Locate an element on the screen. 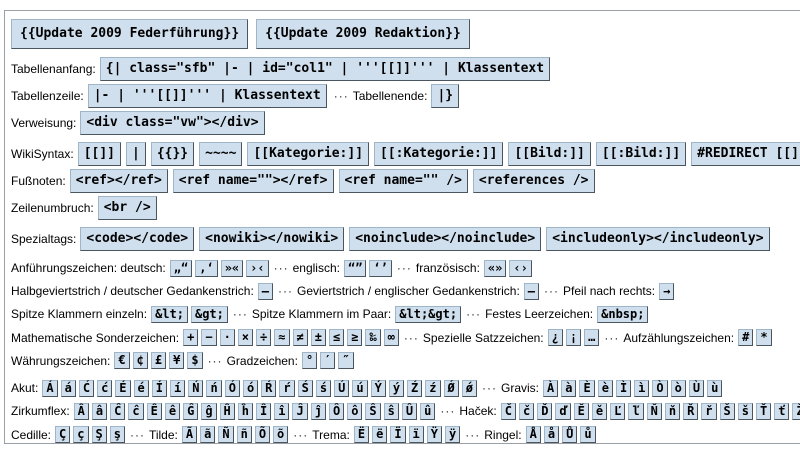  insert-button: &gt; is located at coordinates (209, 314).